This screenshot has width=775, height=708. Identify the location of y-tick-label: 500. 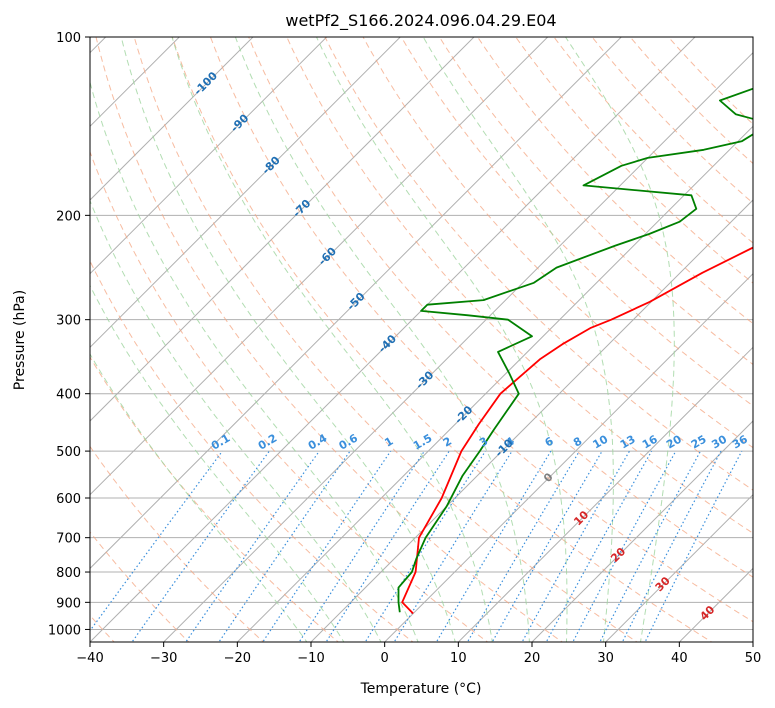
(68, 452).